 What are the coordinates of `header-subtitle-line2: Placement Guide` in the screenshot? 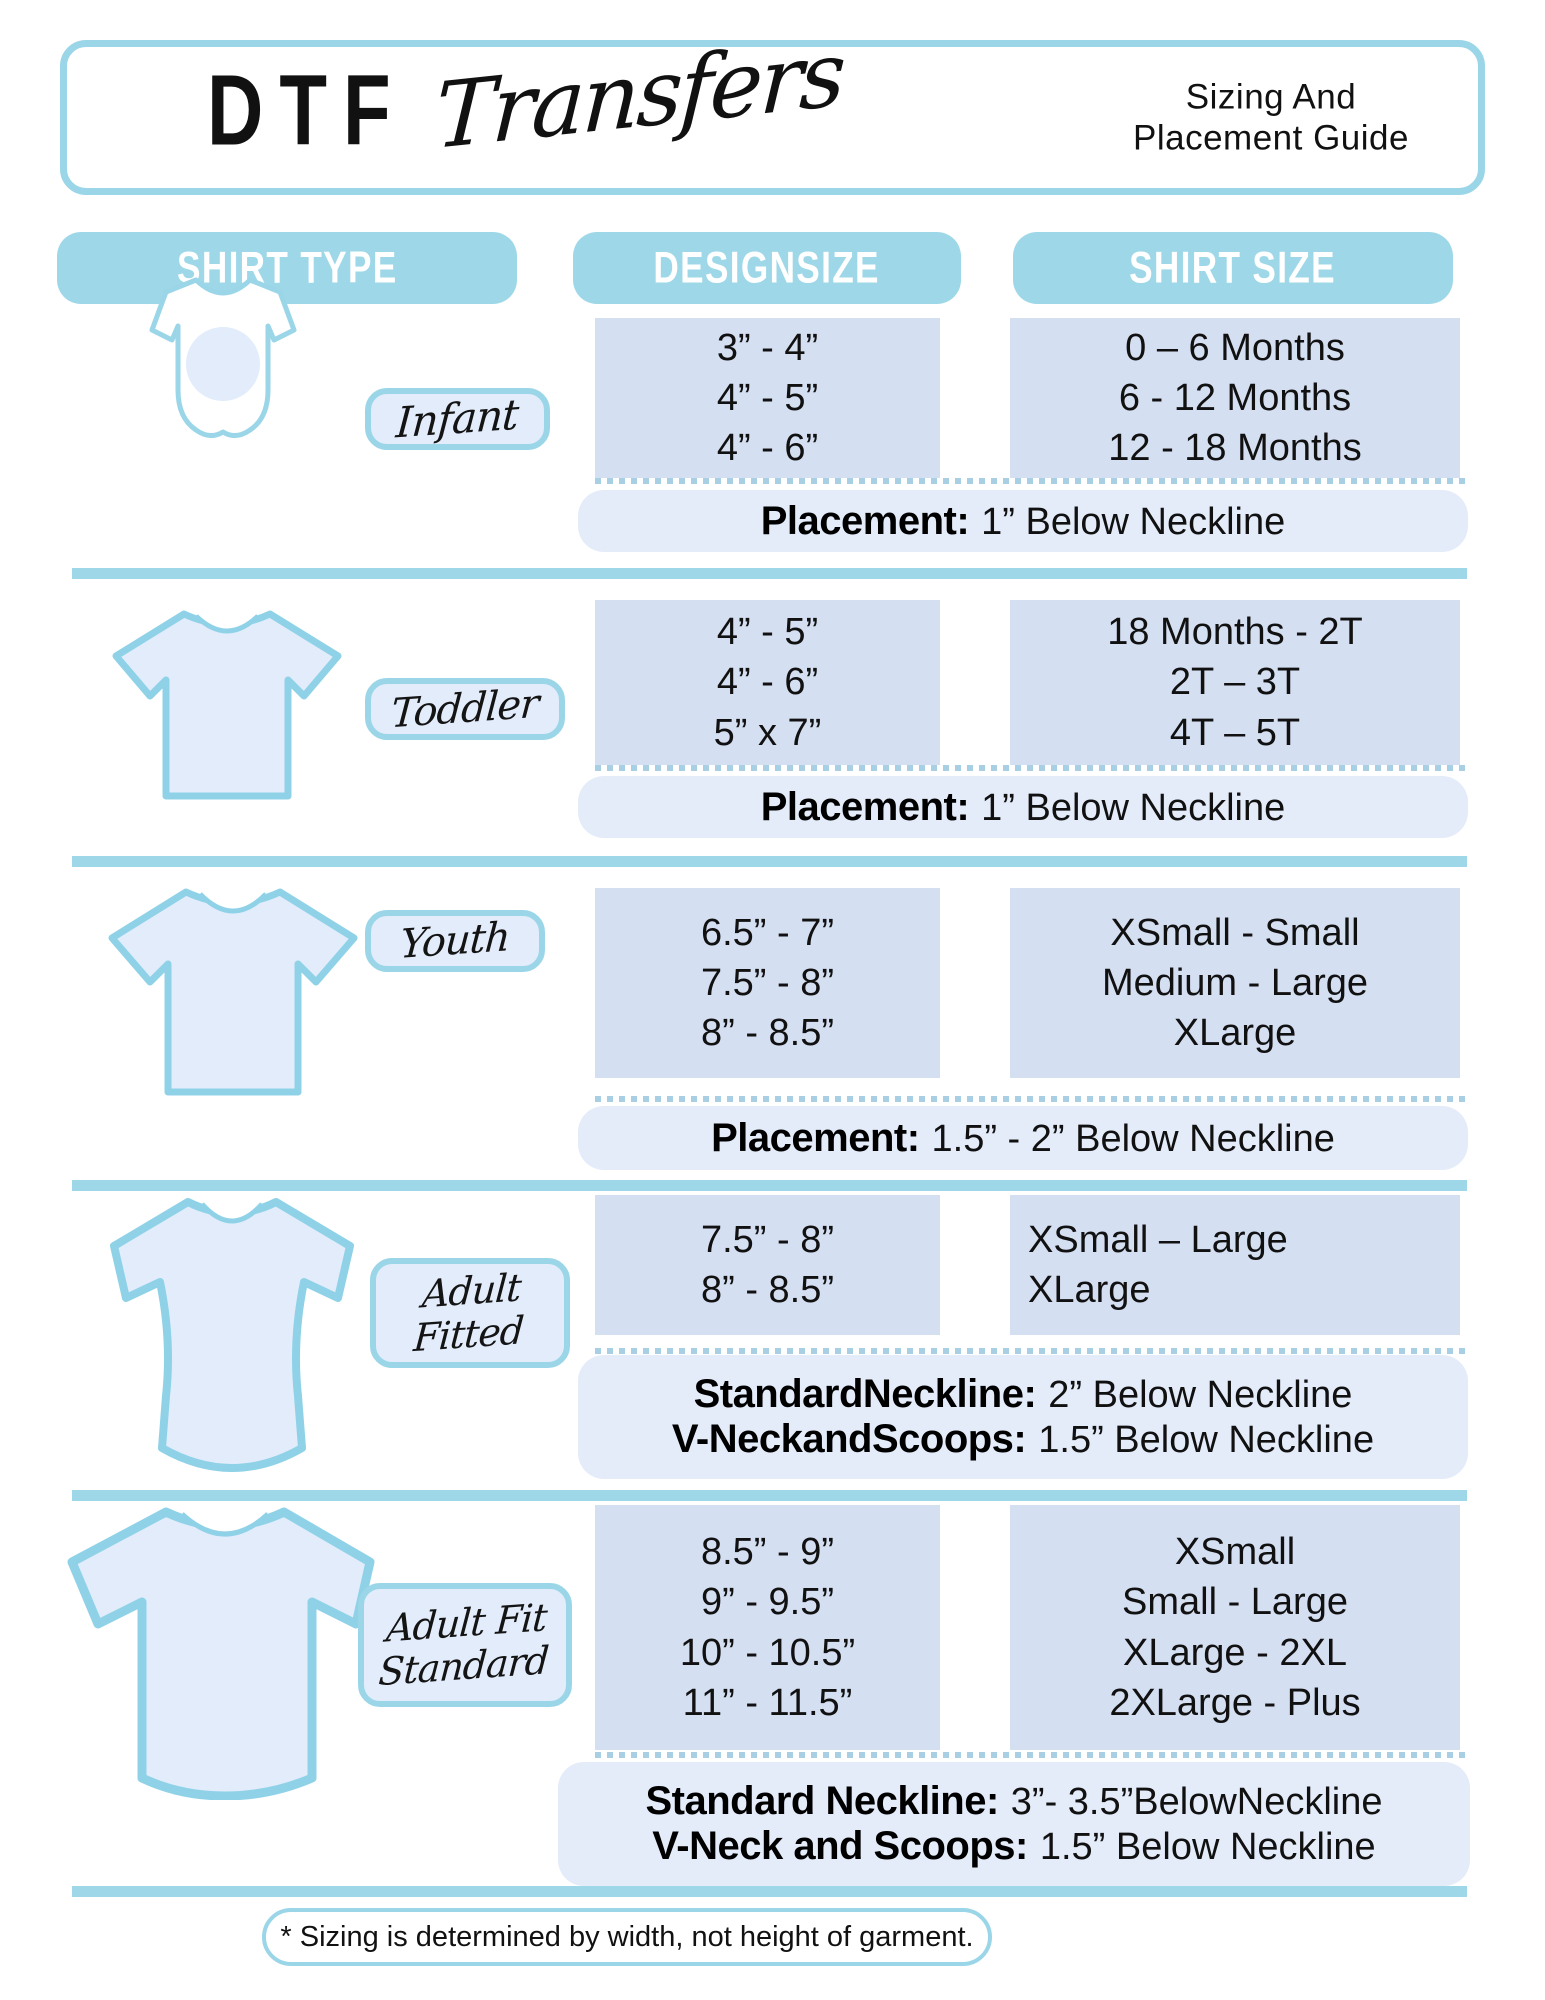 It's located at (1271, 138).